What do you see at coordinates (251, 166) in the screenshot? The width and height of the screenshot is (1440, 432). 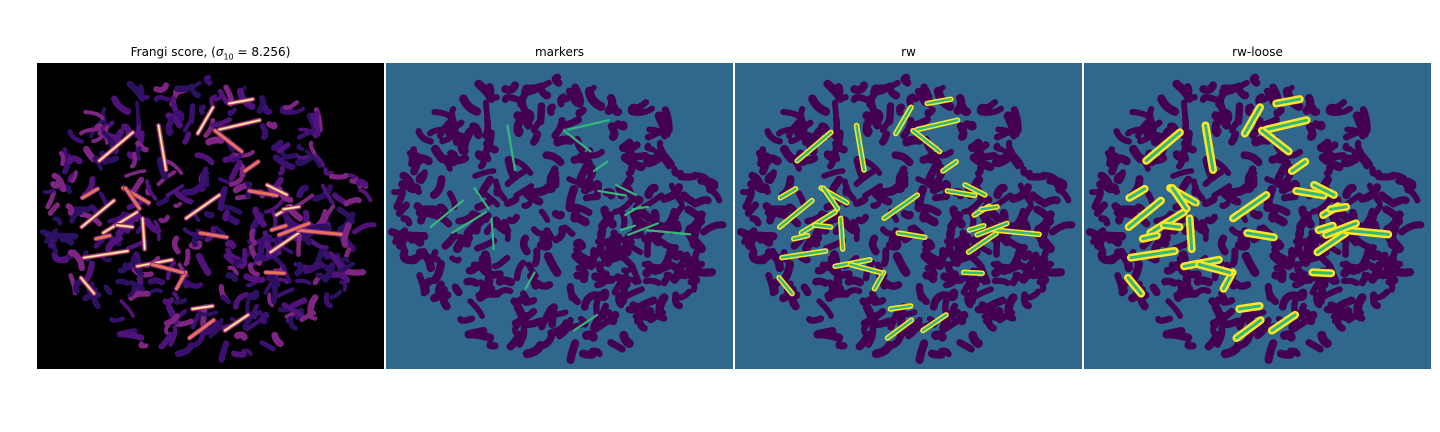 I see `vessel-ridge-core` at bounding box center [251, 166].